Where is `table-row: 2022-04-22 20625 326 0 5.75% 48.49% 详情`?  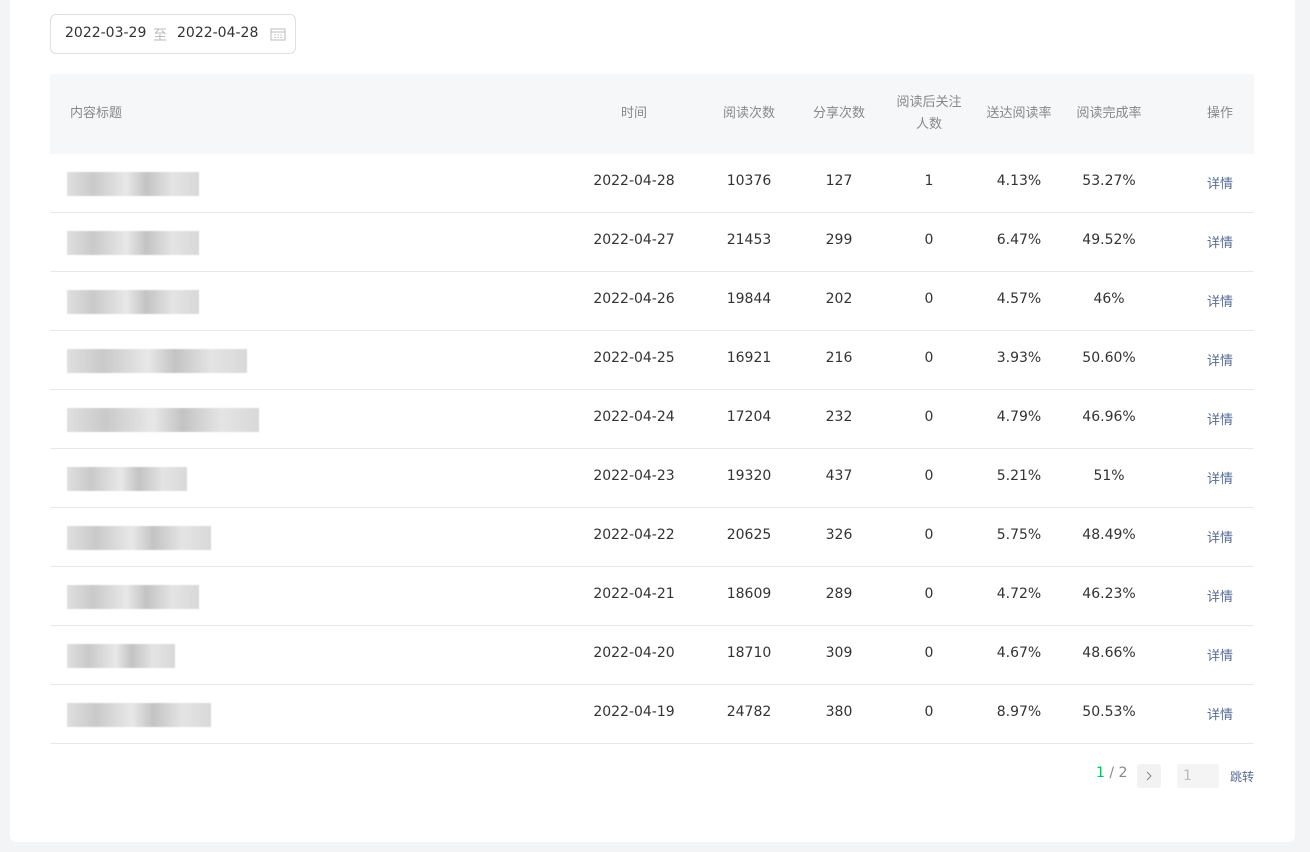
table-row: 2022-04-22 20625 326 0 5.75% 48.49% 详情 is located at coordinates (652, 537).